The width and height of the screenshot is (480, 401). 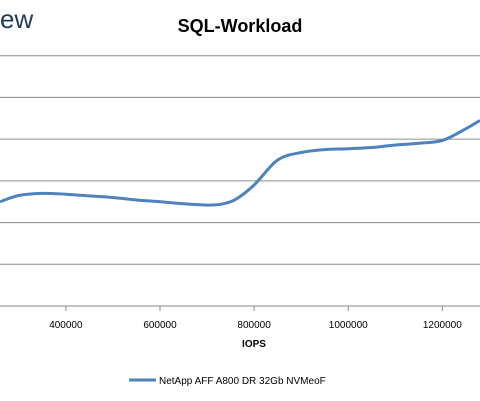 What do you see at coordinates (160, 325) in the screenshot?
I see `x-tick-label: 600000` at bounding box center [160, 325].